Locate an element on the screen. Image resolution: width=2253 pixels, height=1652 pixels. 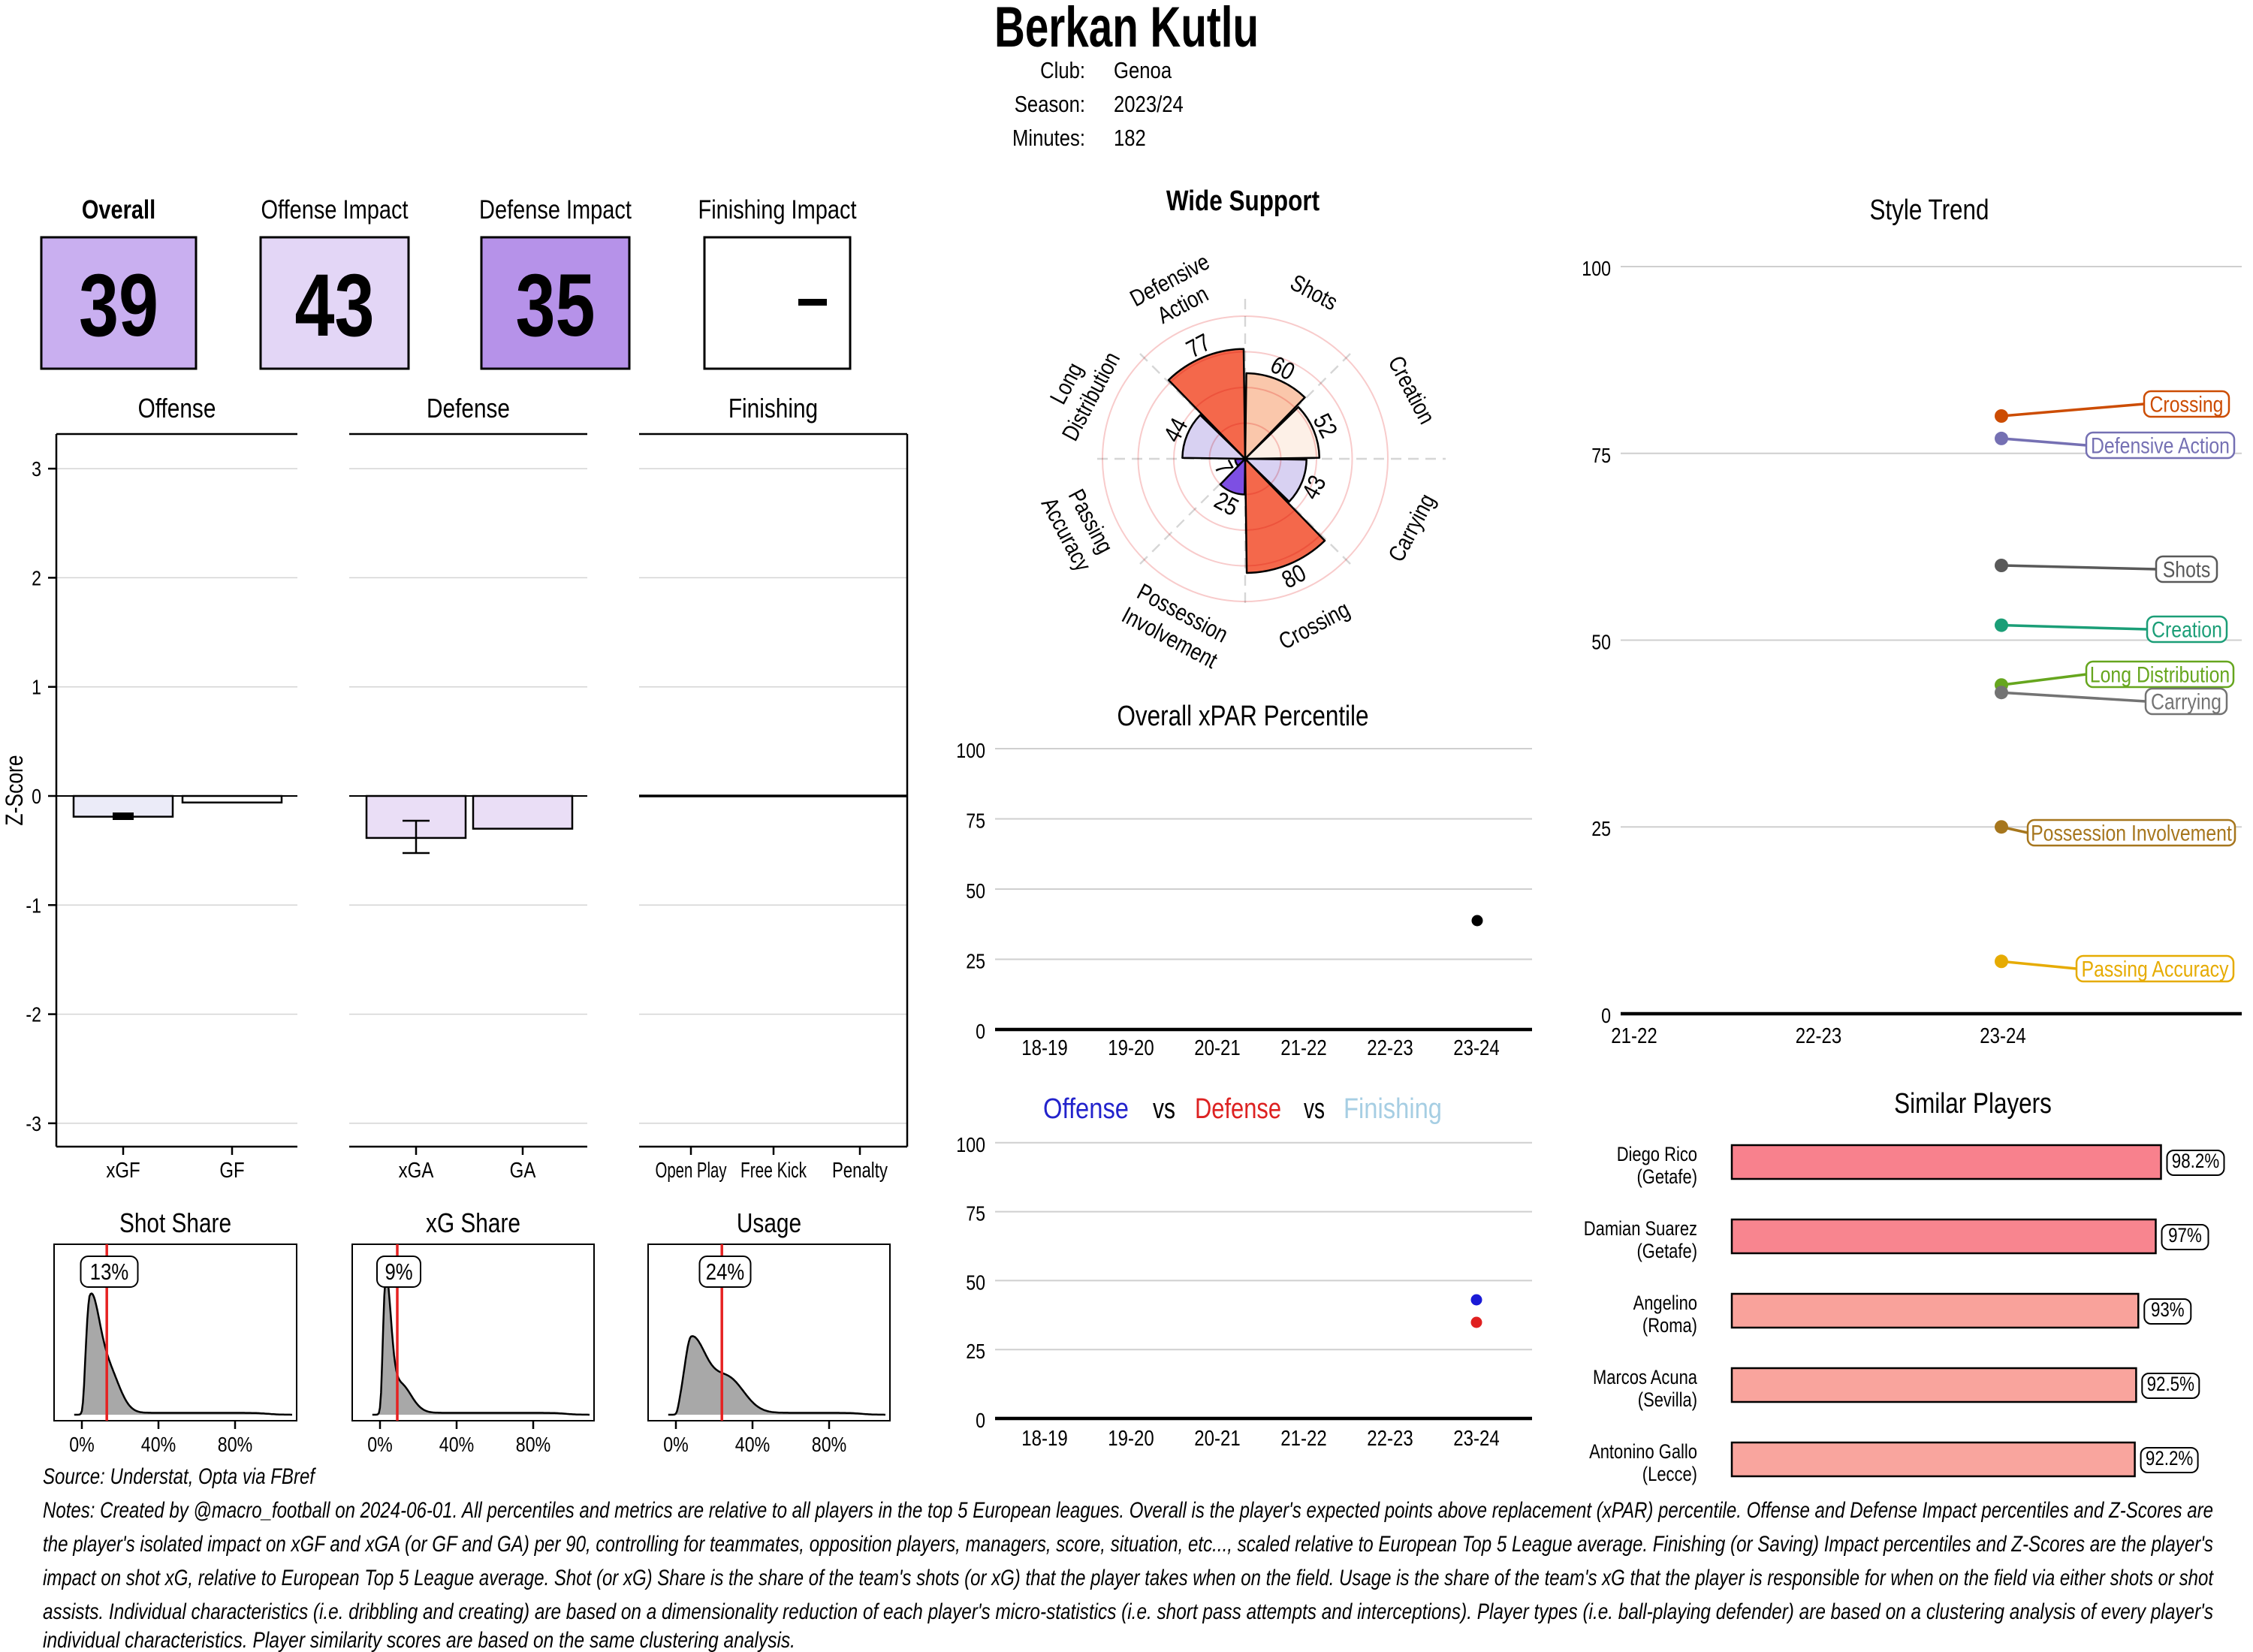
svg-text: 24% is located at coordinates (725, 1272).